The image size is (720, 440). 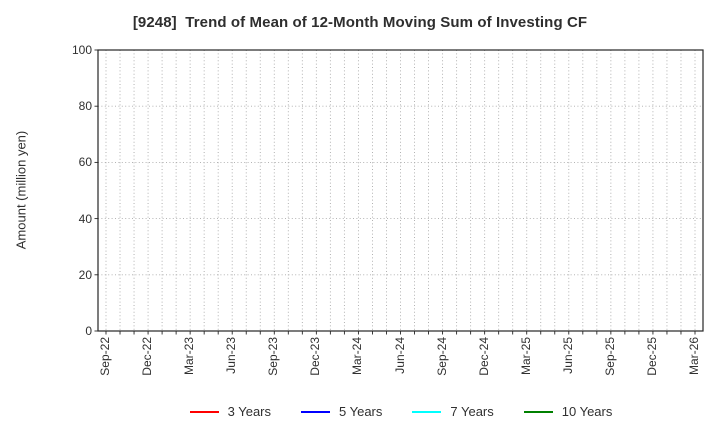 I want to click on x-tick-label: Dec-25, so click(x=651, y=356).